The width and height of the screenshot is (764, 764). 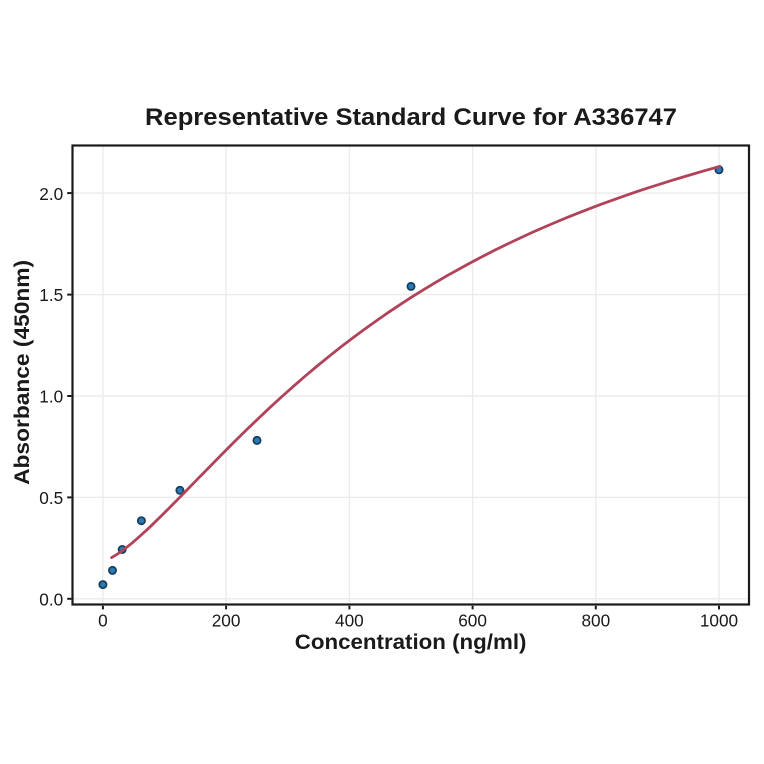 What do you see at coordinates (226, 620) in the screenshot?
I see `svg-text: 200` at bounding box center [226, 620].